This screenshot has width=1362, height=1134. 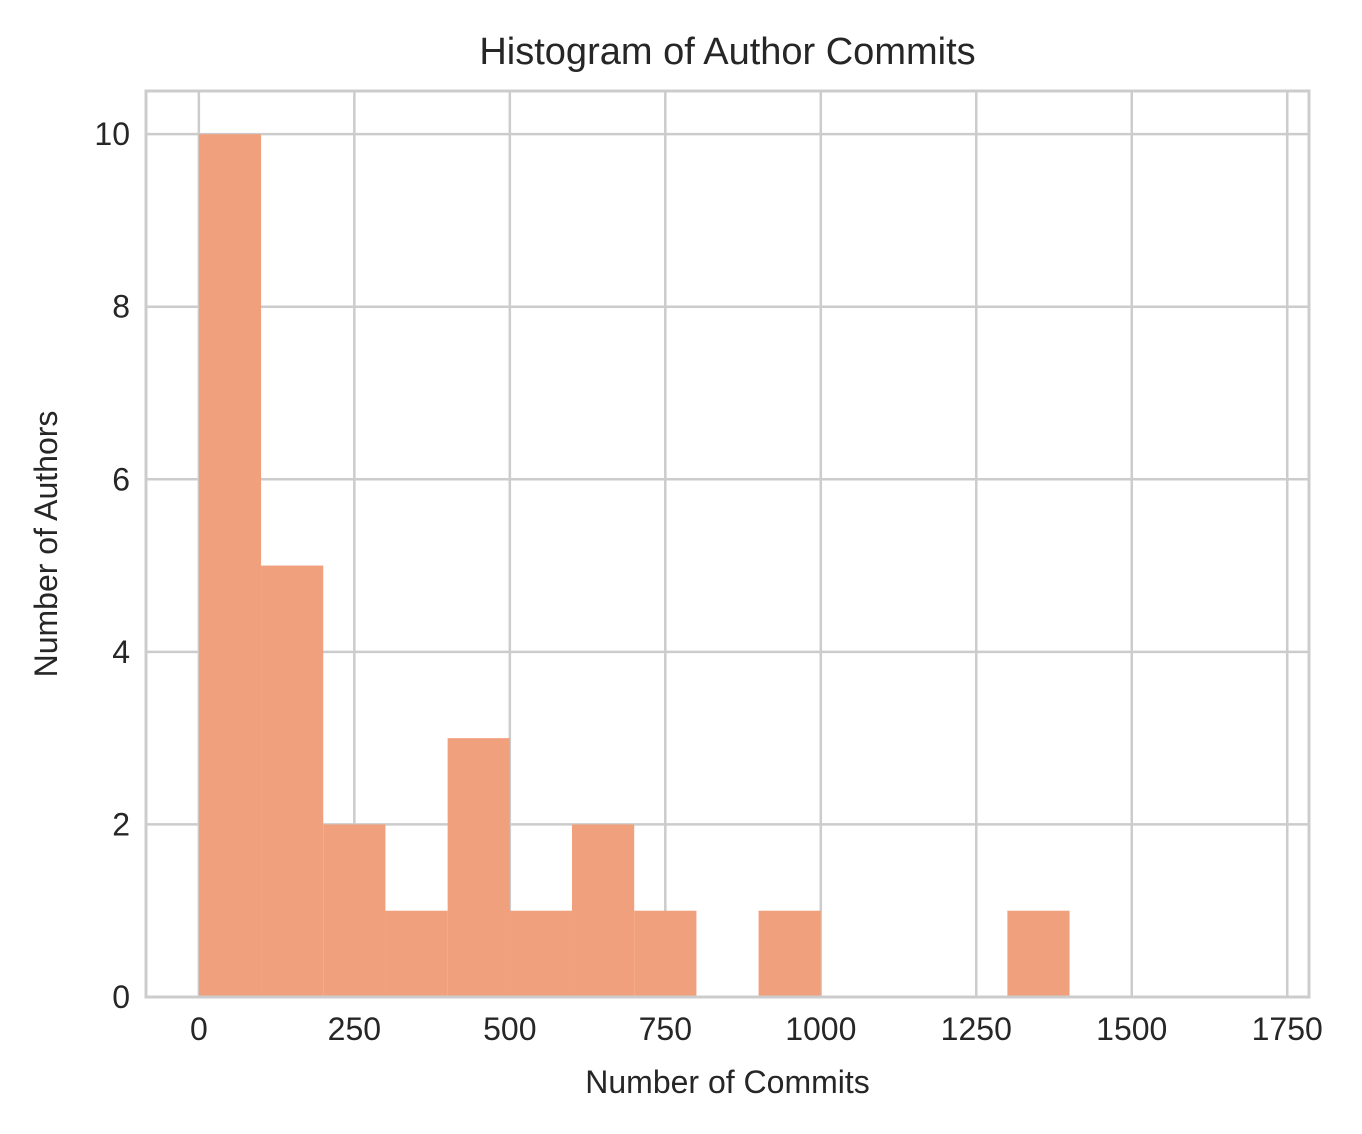 What do you see at coordinates (1287, 1029) in the screenshot?
I see `x-tick-label: 1750` at bounding box center [1287, 1029].